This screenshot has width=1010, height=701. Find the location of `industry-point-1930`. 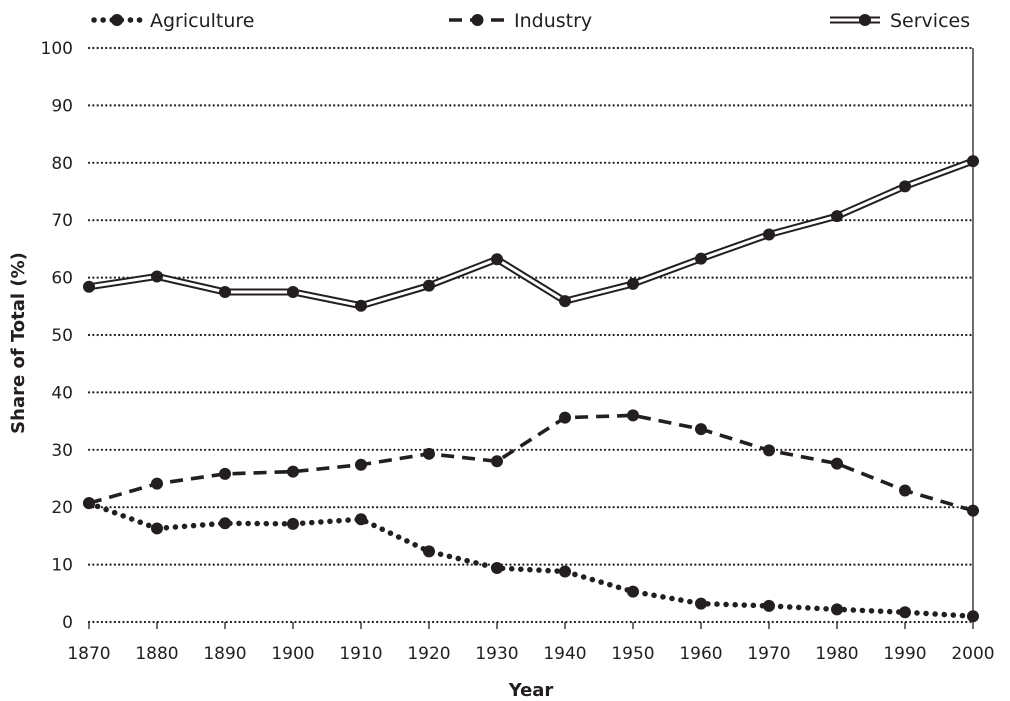

industry-point-1930 is located at coordinates (497, 461).